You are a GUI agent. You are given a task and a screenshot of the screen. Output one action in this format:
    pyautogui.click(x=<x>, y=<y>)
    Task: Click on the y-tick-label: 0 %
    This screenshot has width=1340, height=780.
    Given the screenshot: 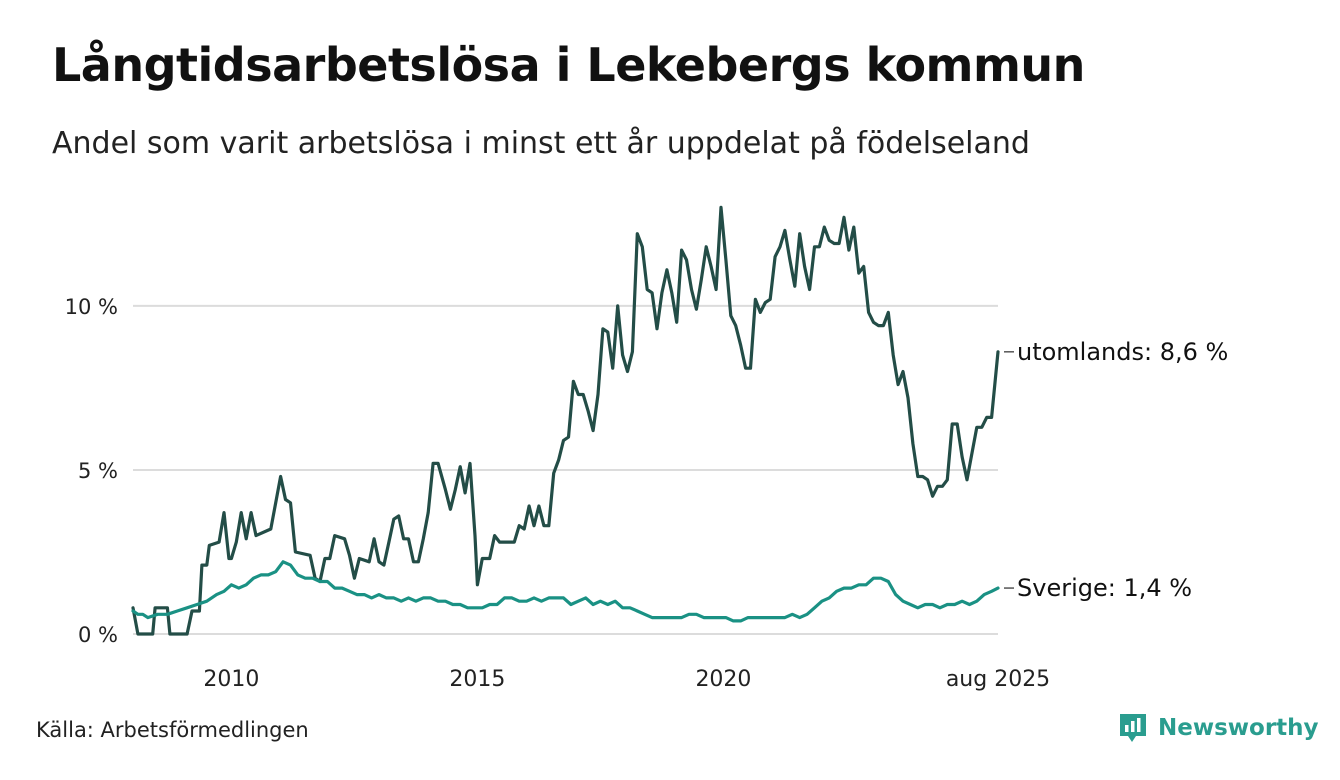 What is the action you would take?
    pyautogui.click(x=98, y=635)
    